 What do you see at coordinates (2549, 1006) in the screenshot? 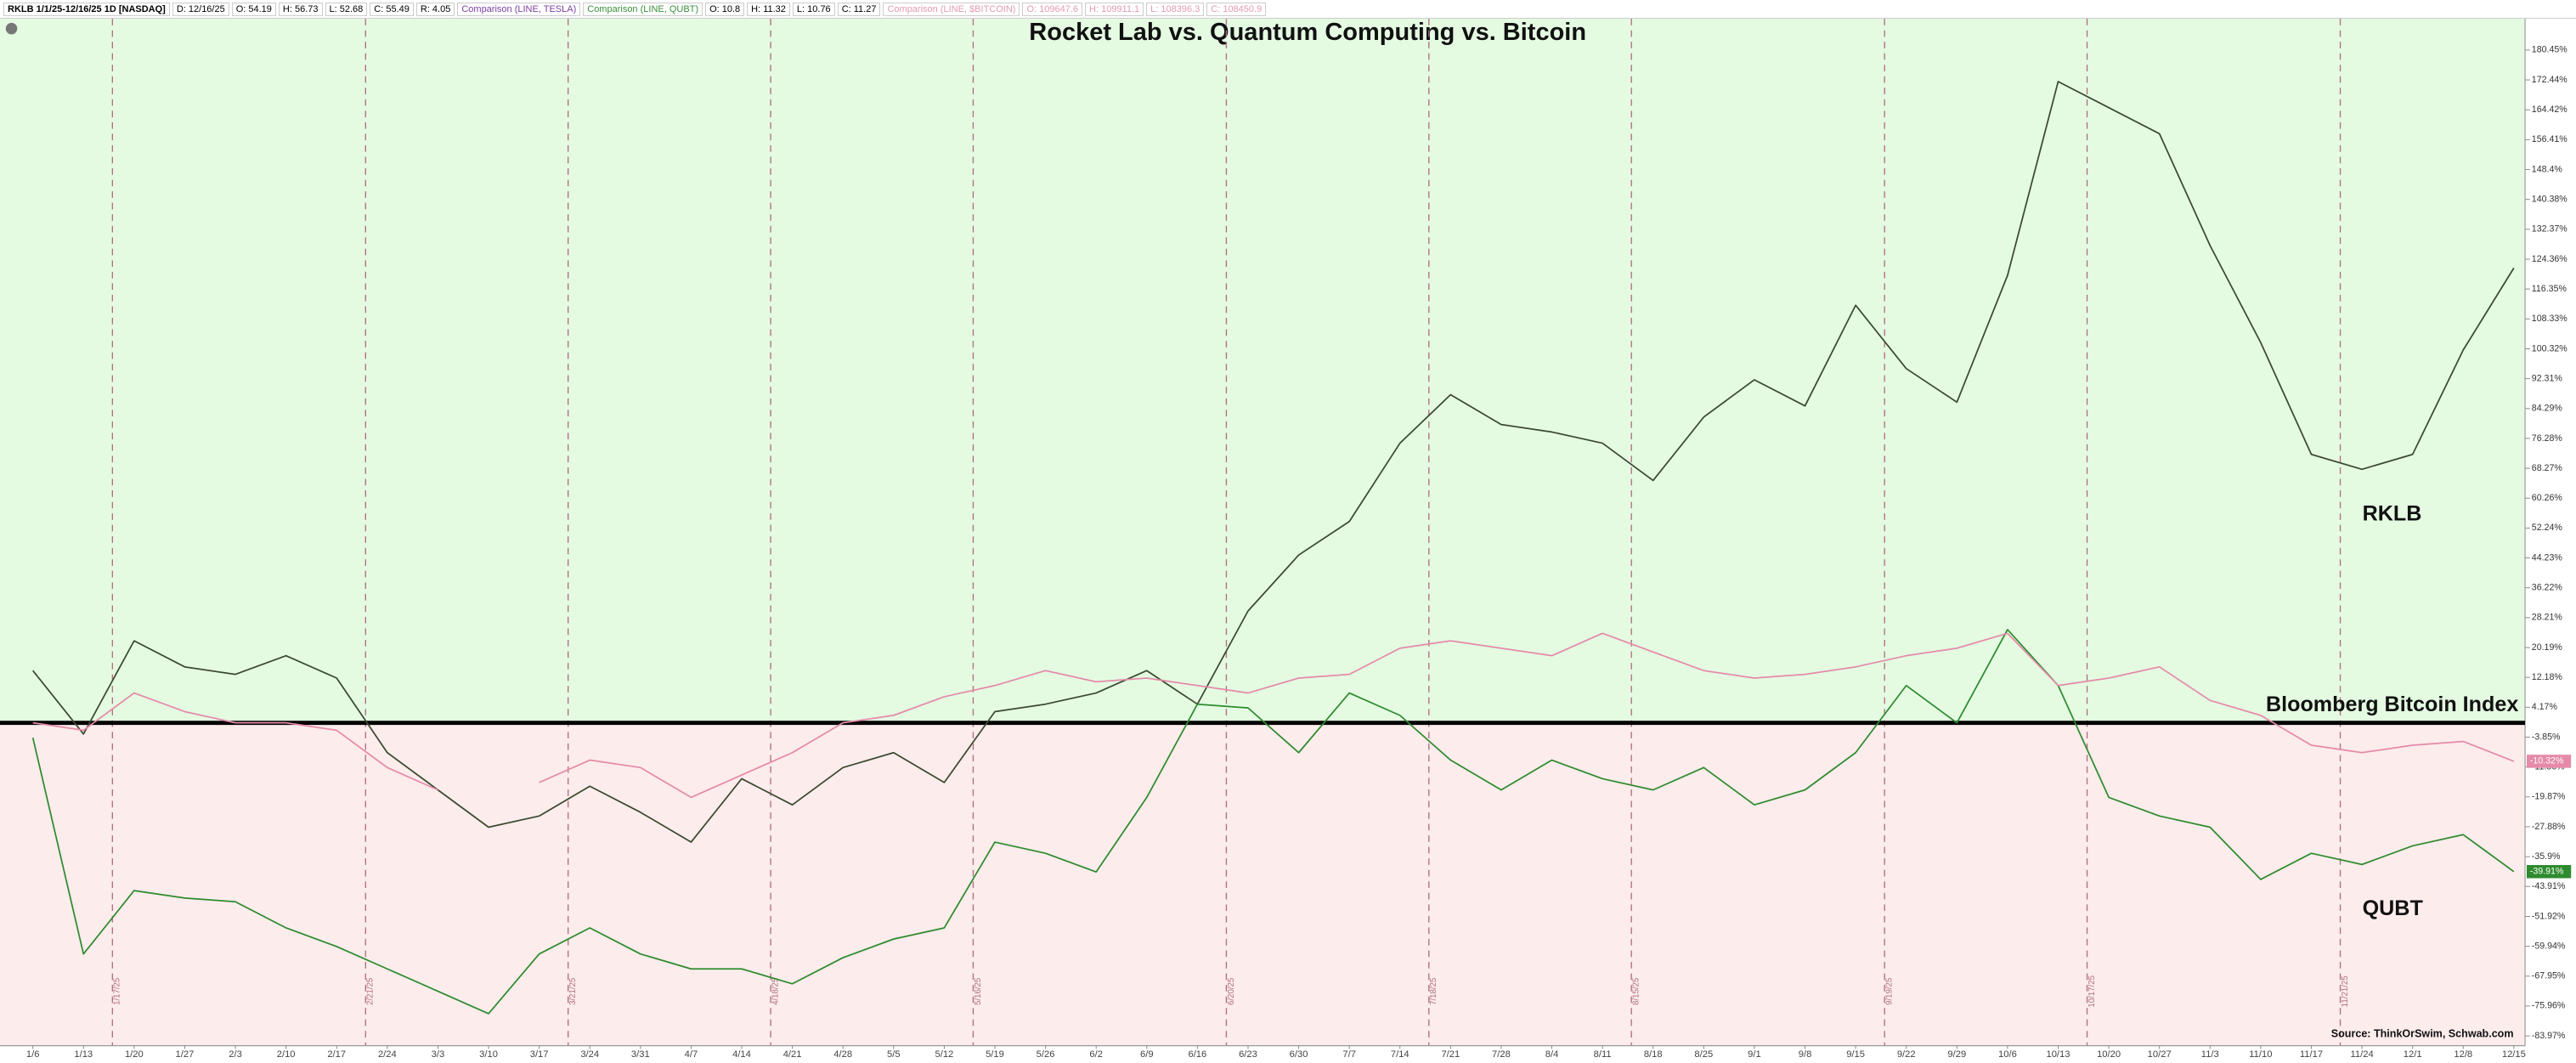
I see `y-tick-label: -75.96%` at bounding box center [2549, 1006].